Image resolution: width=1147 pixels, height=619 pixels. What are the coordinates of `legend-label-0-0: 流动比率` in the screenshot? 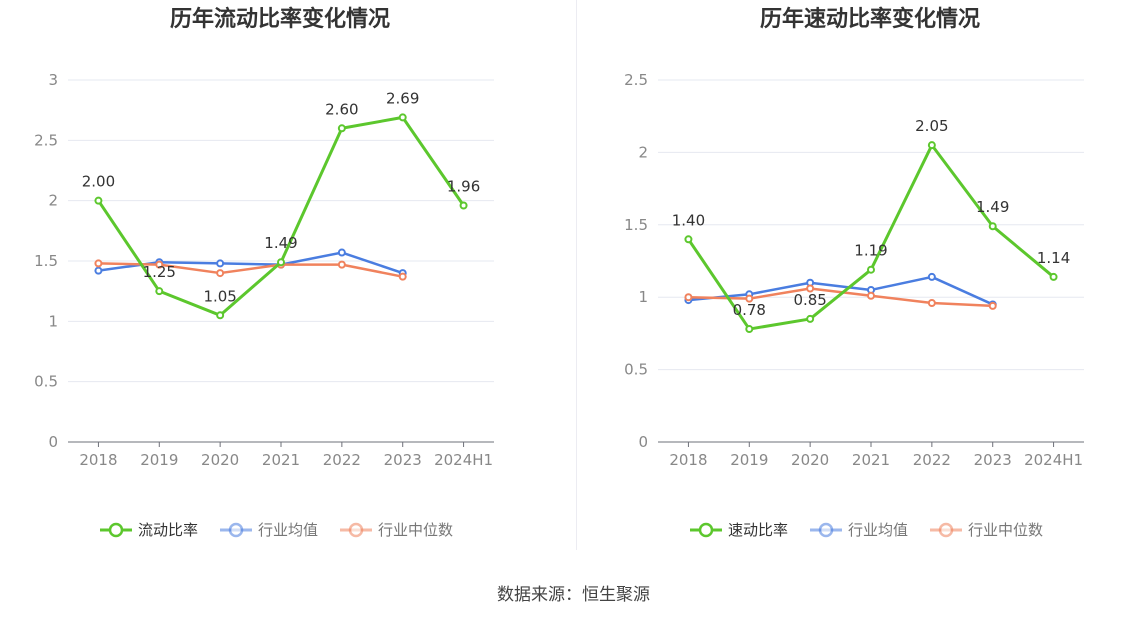 It's located at (168, 530).